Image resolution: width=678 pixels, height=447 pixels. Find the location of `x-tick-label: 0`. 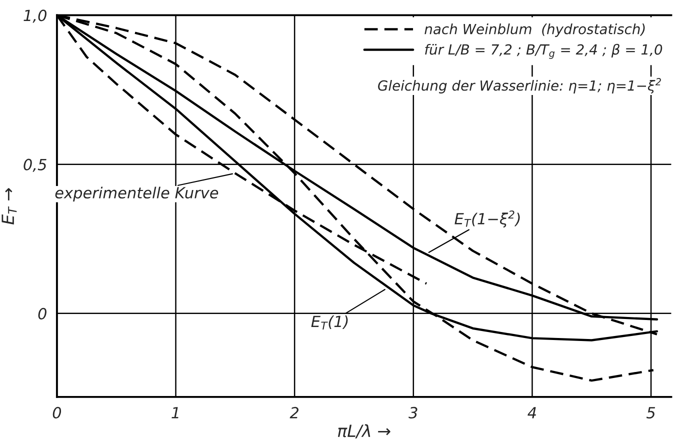

x-tick-label: 0 is located at coordinates (57, 412).